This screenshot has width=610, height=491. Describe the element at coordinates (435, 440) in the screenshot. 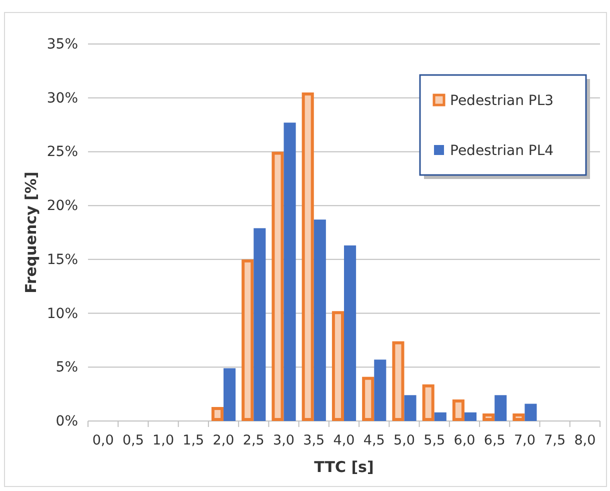

I see `x-tick-label: 5,5` at that location.